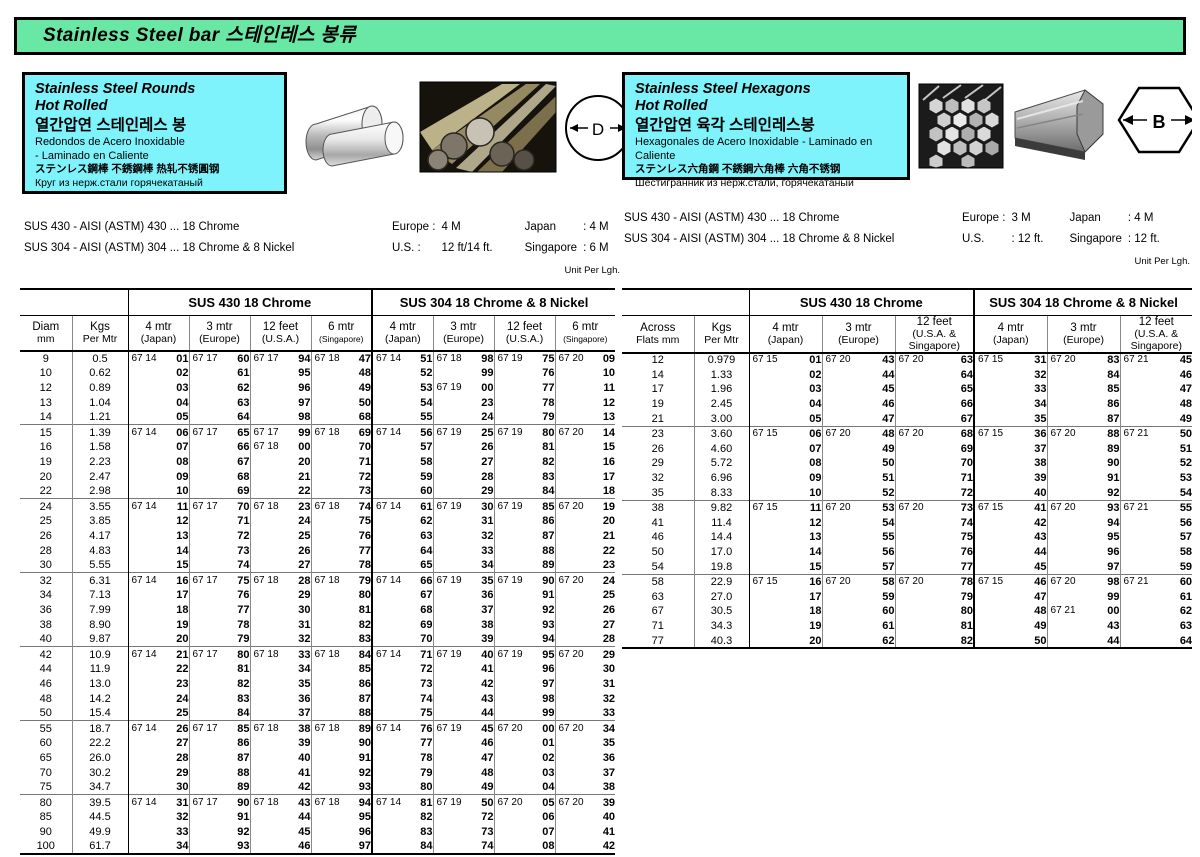 The width and height of the screenshot is (1200, 857). What do you see at coordinates (585, 536) in the screenshot?
I see `cell-item-code: 21` at bounding box center [585, 536].